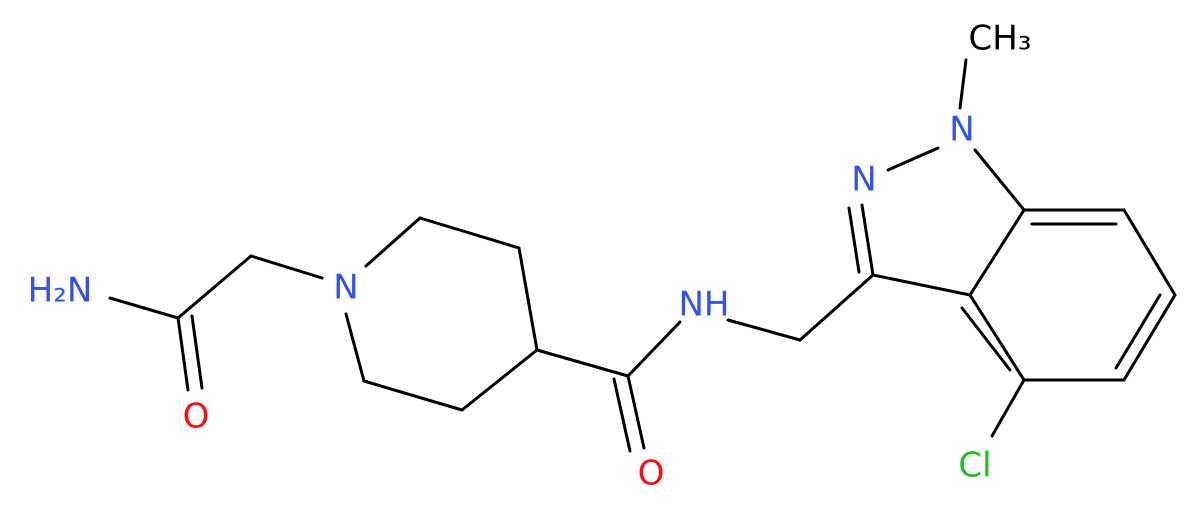  I want to click on atom-label: CH₃, so click(1000, 39).